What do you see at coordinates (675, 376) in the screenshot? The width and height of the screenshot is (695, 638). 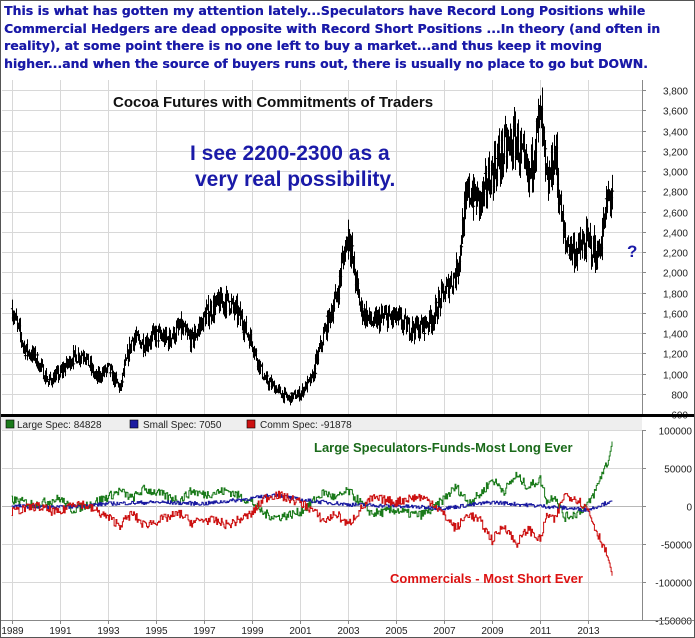 I see `price-tick-label: 1,000` at bounding box center [675, 376].